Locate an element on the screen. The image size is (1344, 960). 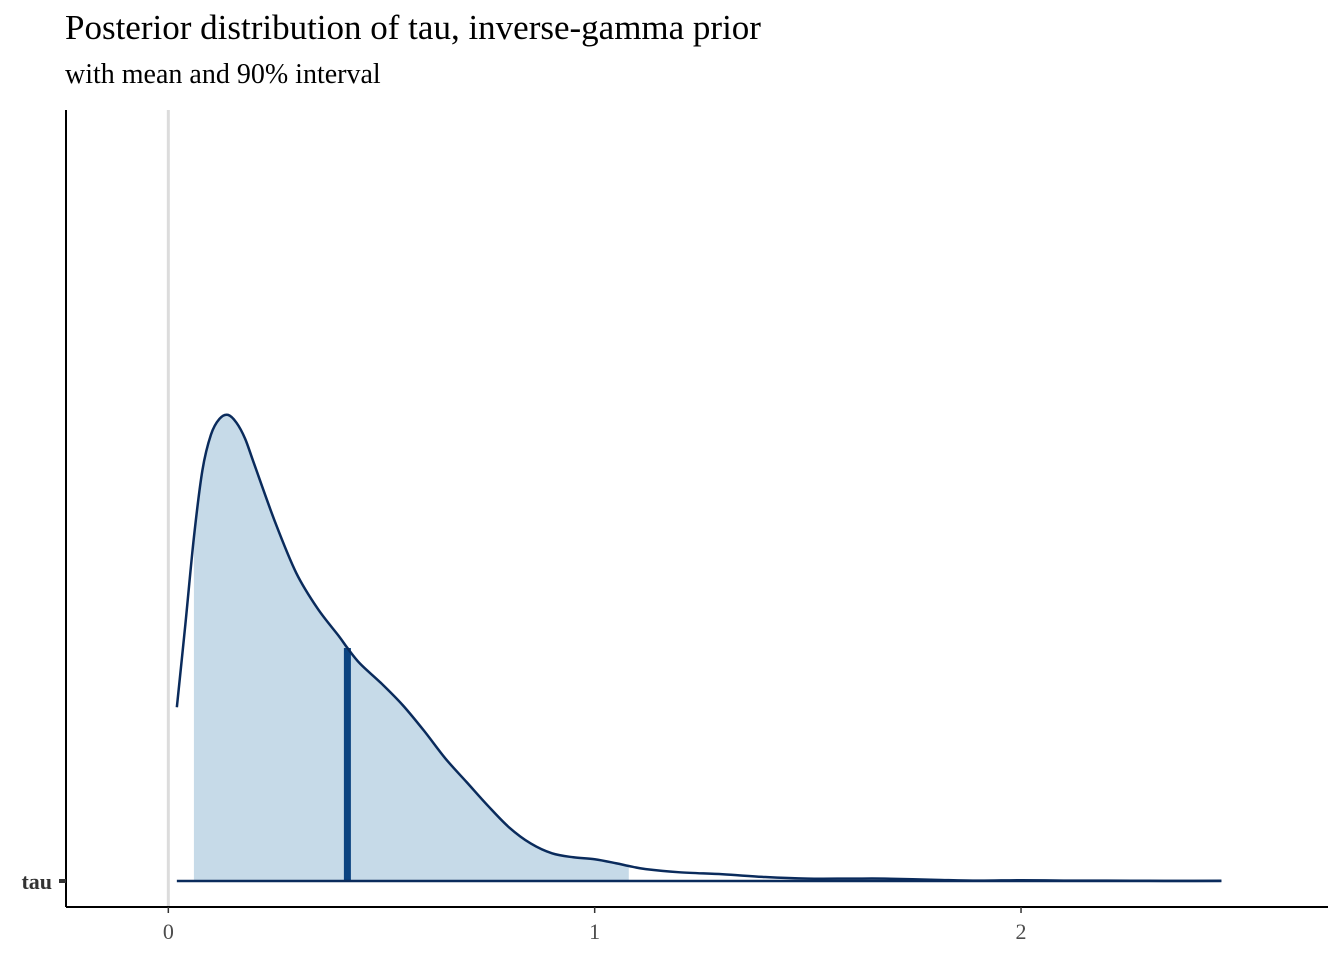
x-tick-label: 2 is located at coordinates (1021, 931).